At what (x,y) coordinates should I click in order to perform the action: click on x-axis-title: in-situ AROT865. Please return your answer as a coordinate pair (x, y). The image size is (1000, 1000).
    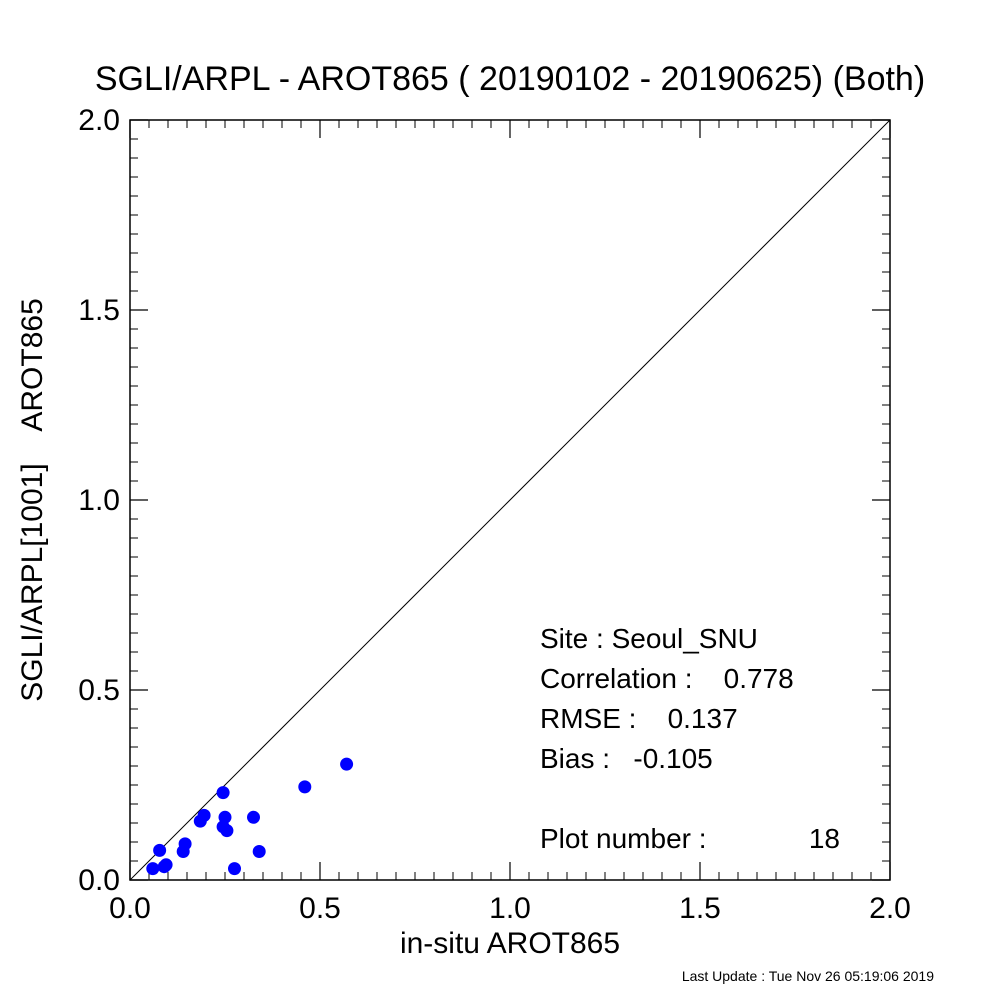
    Looking at the image, I should click on (510, 943).